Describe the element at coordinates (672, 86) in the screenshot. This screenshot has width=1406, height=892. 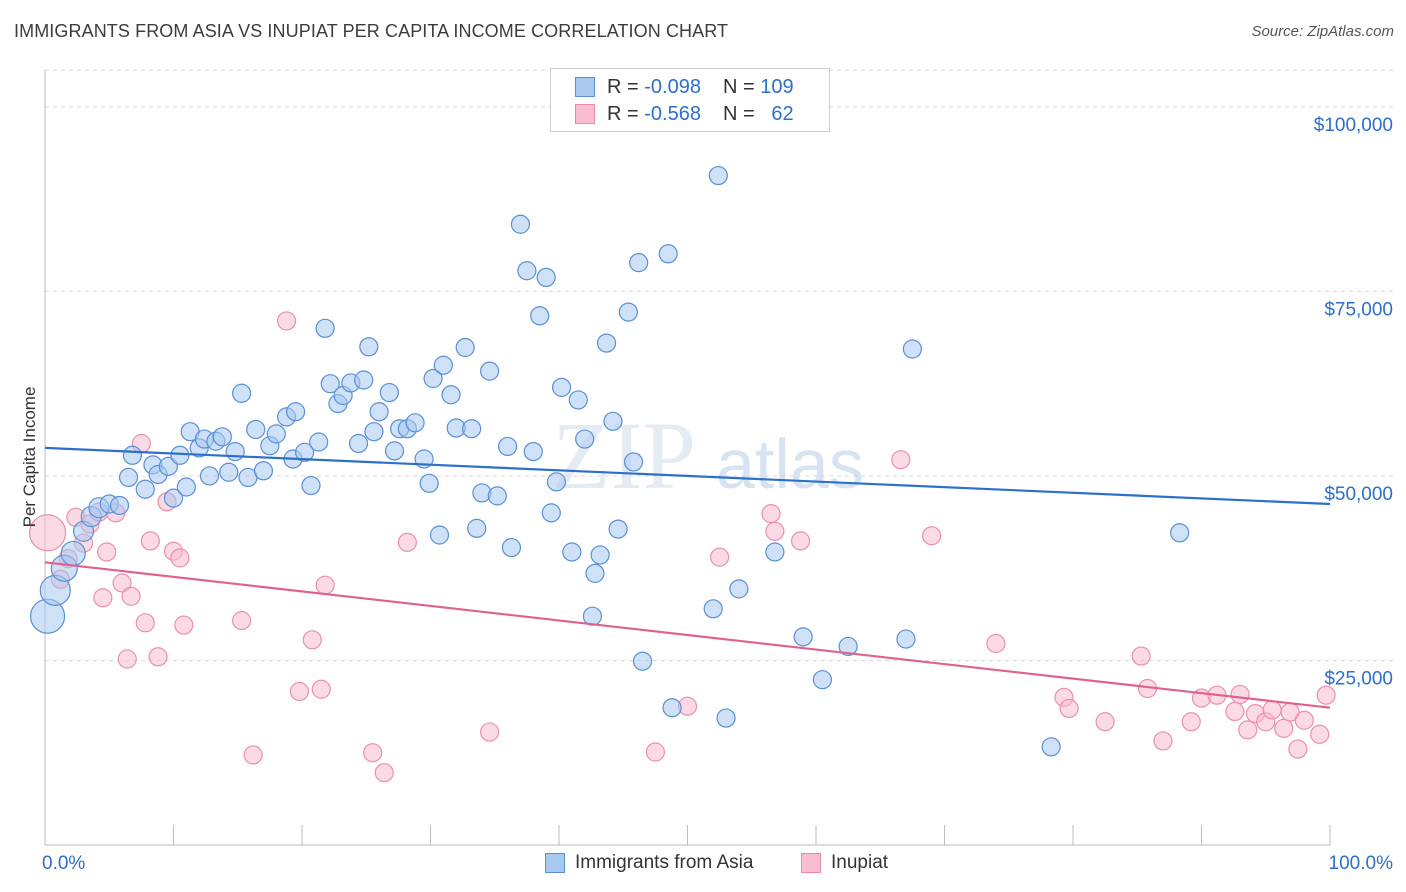
I see `legend-r-value: -0.098` at that location.